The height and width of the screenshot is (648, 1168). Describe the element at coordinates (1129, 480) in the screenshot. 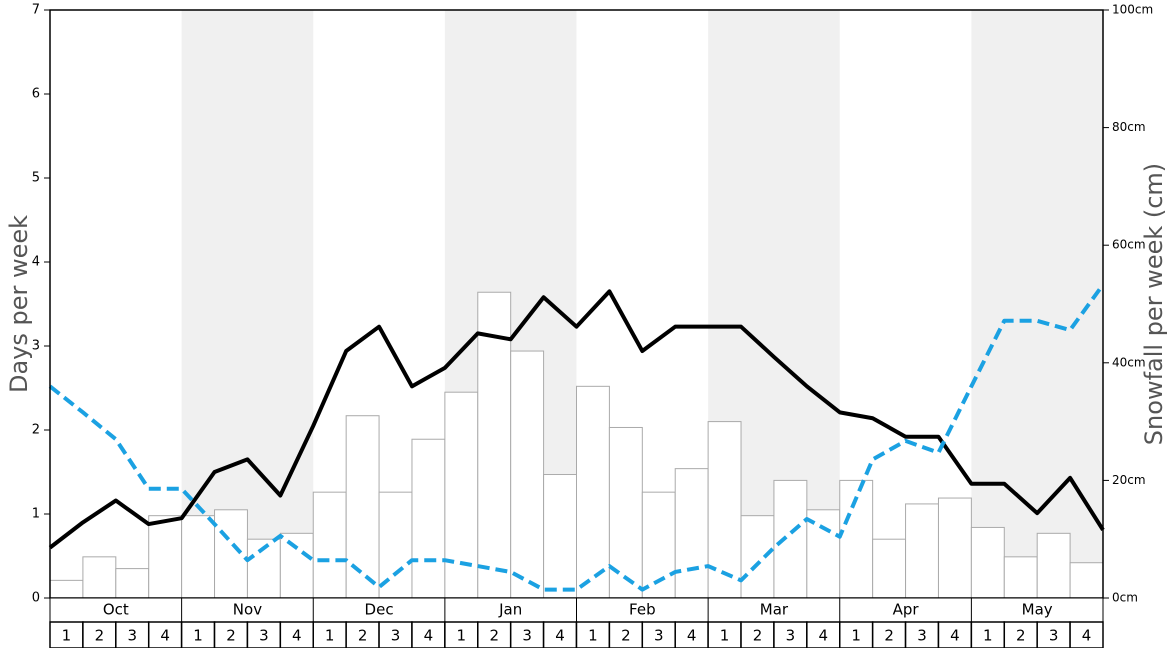

I see `y2-tick-label: 20cm` at that location.